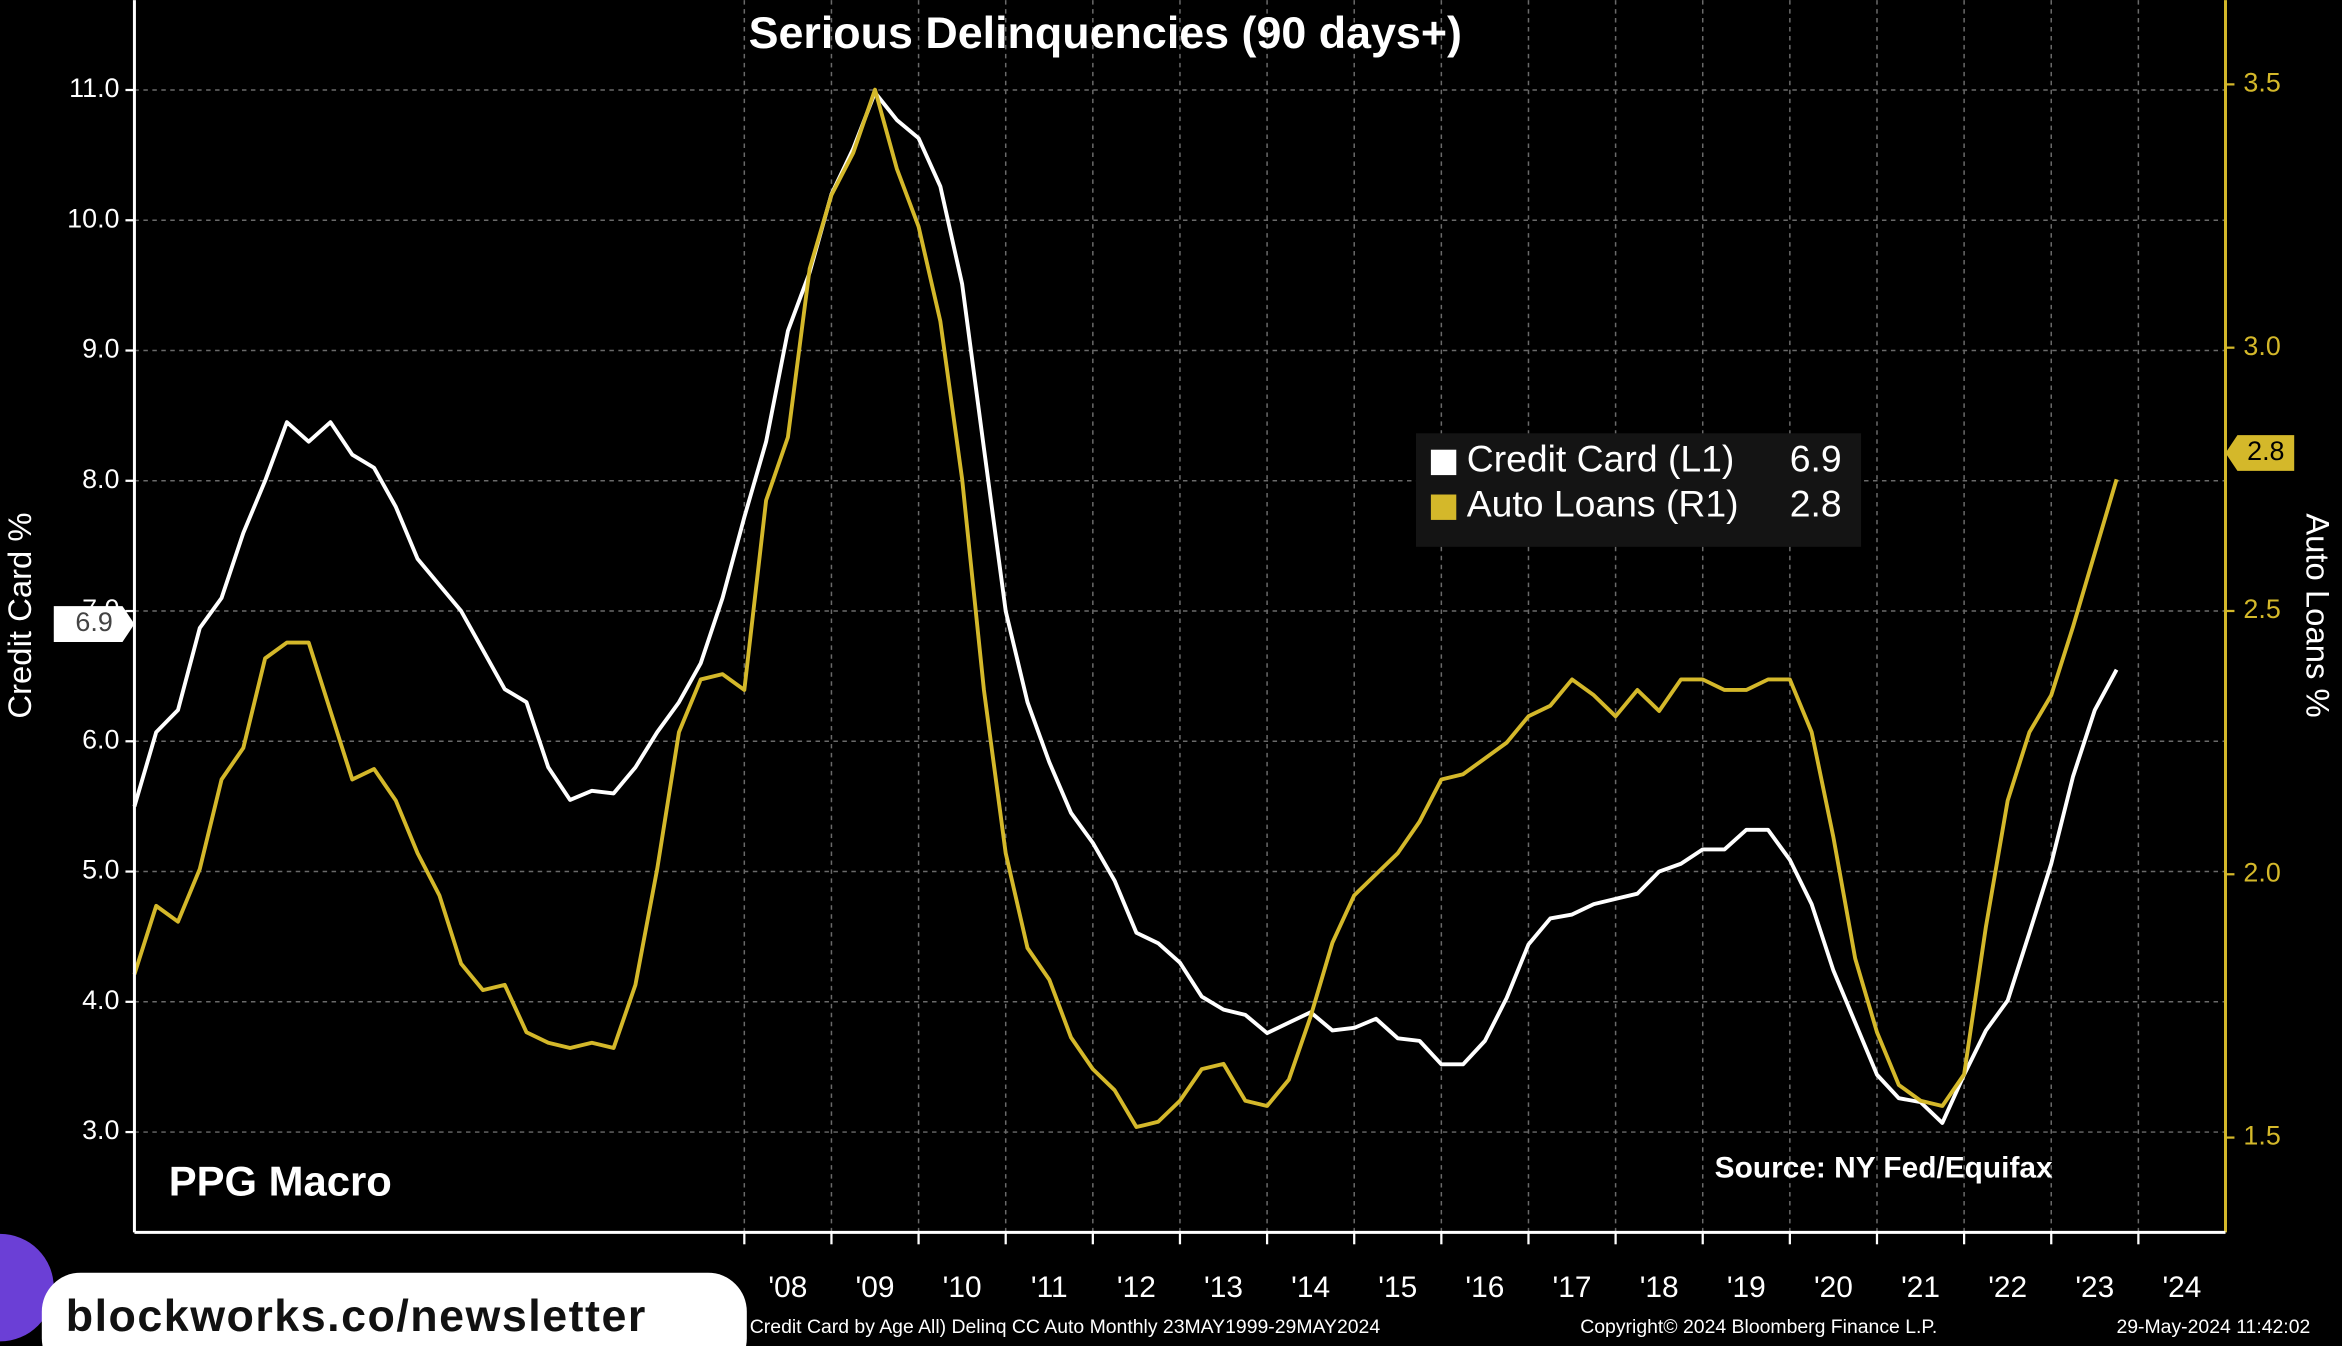 This screenshot has width=2342, height=1346. I want to click on x-tick-label: '14, so click(1310, 1287).